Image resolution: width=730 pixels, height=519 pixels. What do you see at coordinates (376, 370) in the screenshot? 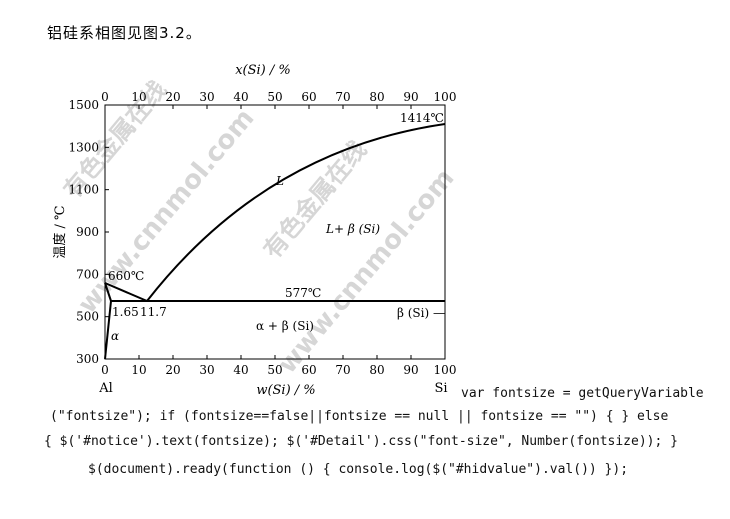
I see `bottom-tick-label: 80` at bounding box center [376, 370].